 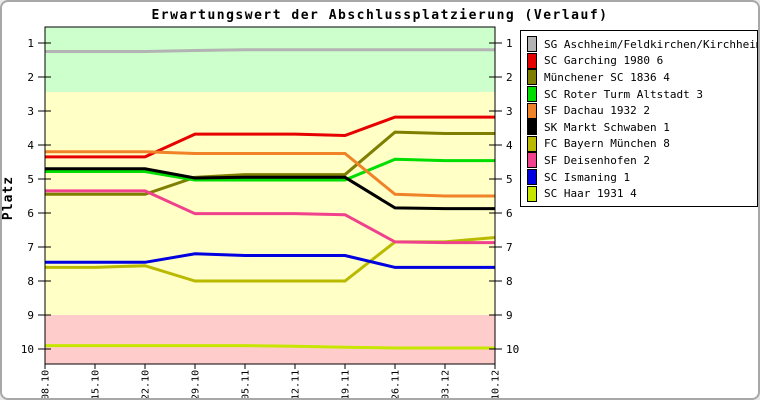 What do you see at coordinates (396, 384) in the screenshot?
I see `x-tick-label: 26.11` at bounding box center [396, 384].